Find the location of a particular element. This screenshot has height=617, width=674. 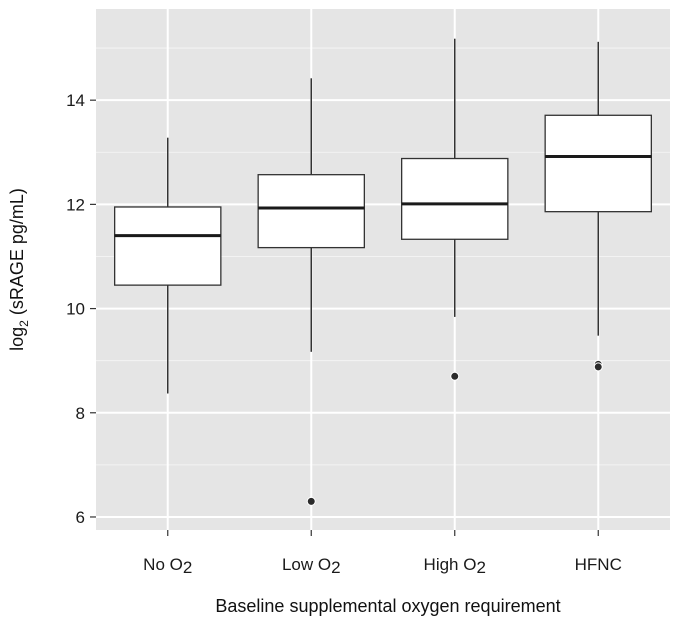

y-axis-title: log2 (sRAGE pg/mL) is located at coordinates (19, 269).